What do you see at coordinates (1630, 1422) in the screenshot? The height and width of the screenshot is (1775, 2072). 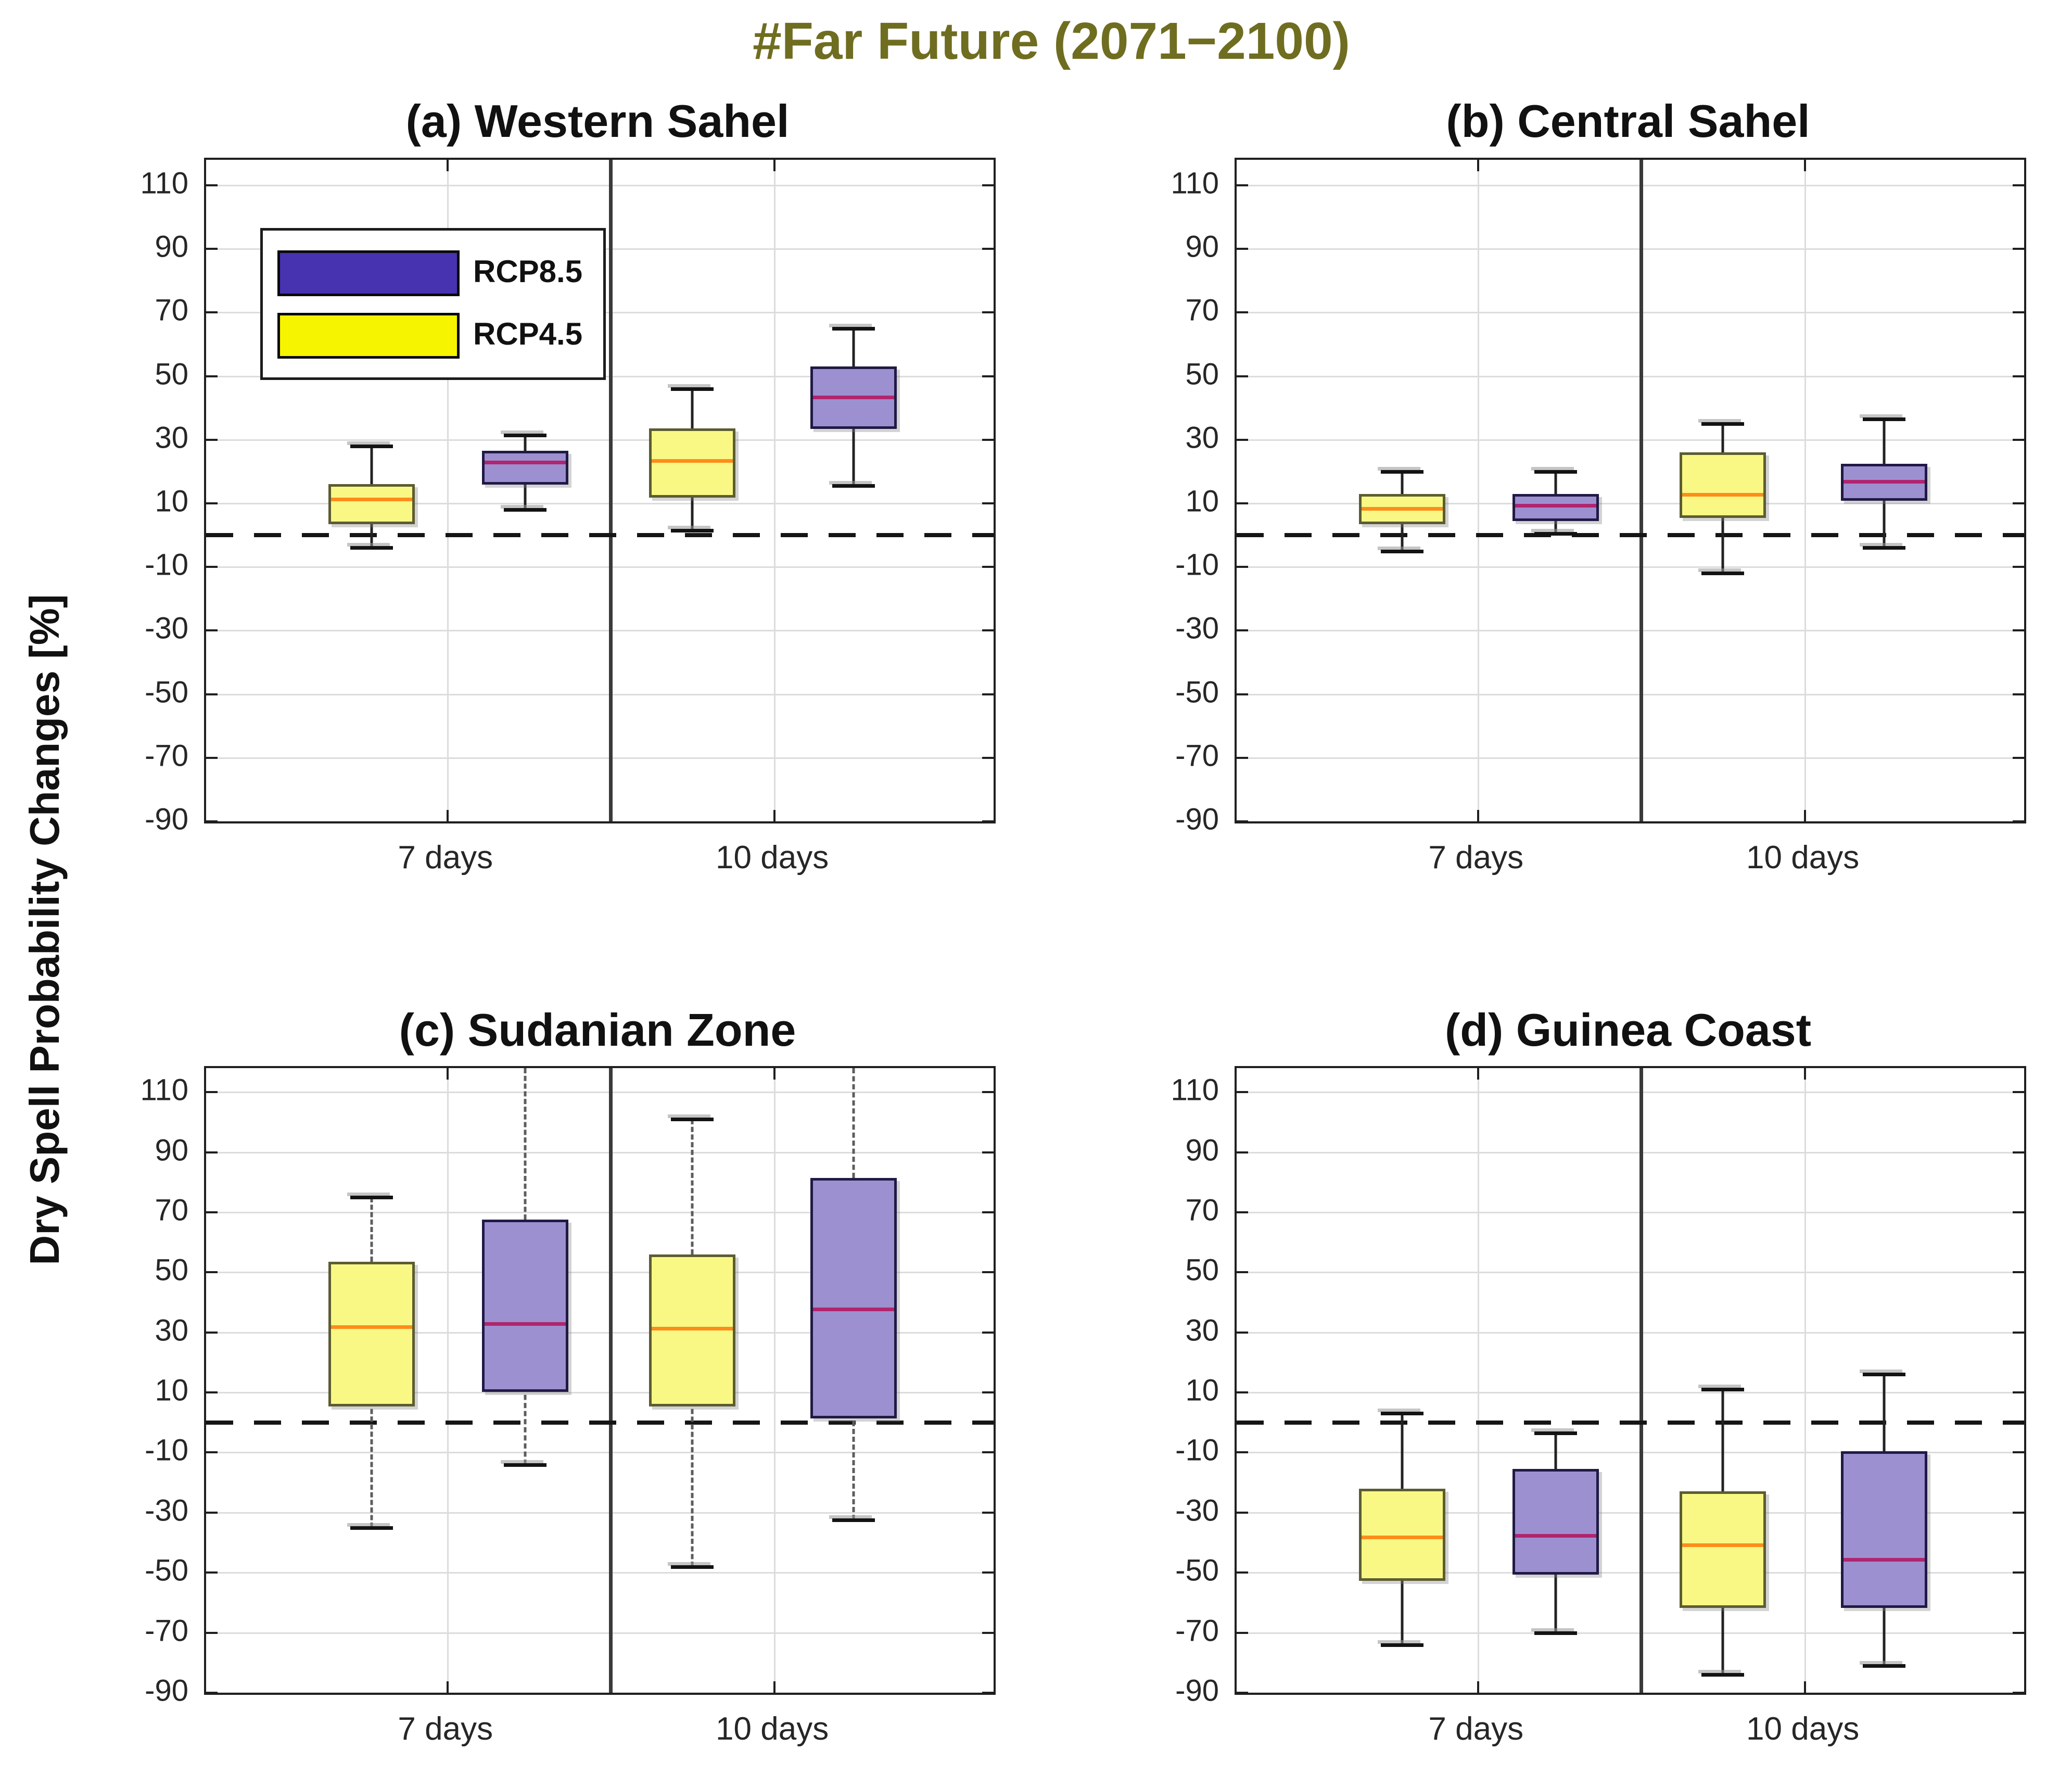 I see `zero-reference-line` at bounding box center [1630, 1422].